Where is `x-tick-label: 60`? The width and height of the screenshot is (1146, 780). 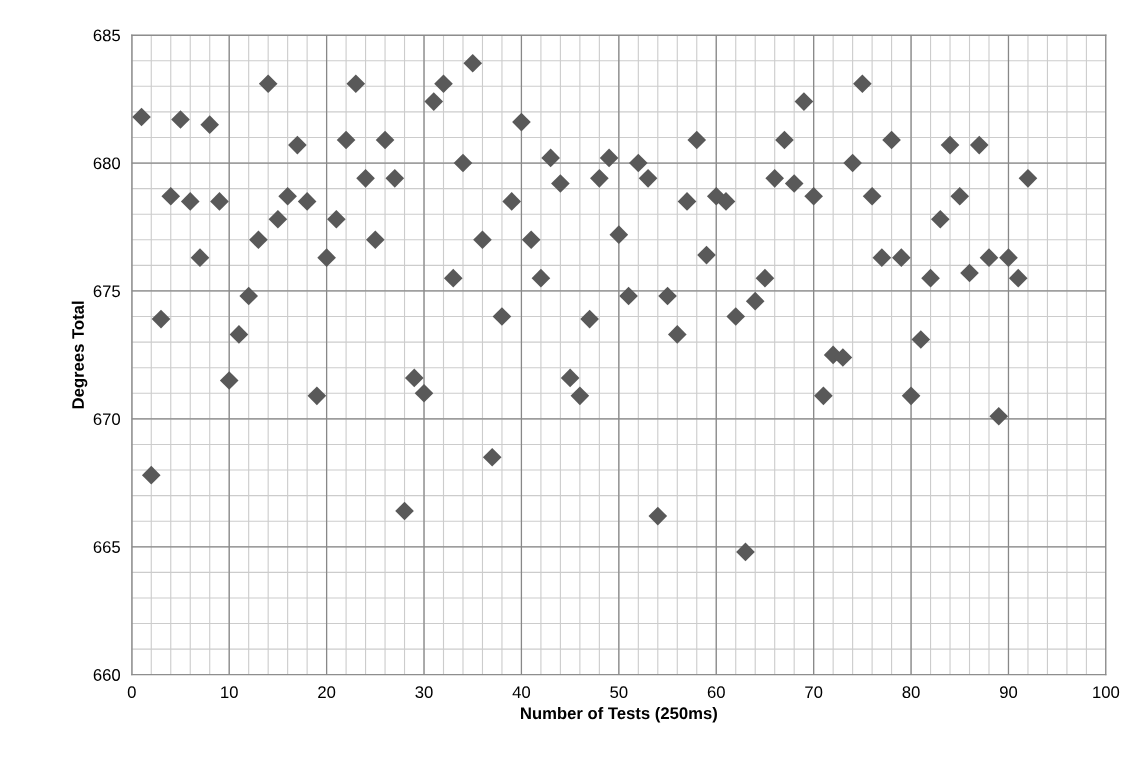 x-tick-label: 60 is located at coordinates (716, 692).